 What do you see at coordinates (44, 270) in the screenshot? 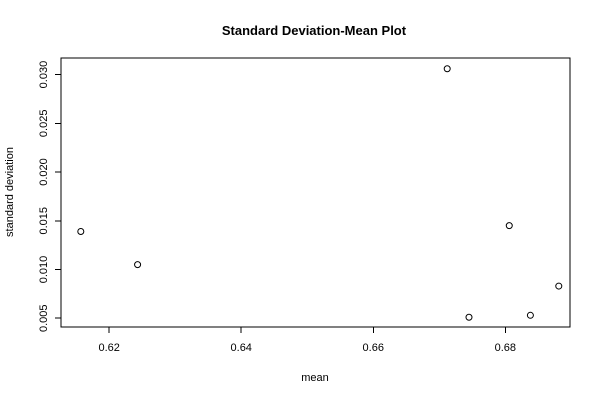
I see `y-tick-label: 0.010` at bounding box center [44, 270].